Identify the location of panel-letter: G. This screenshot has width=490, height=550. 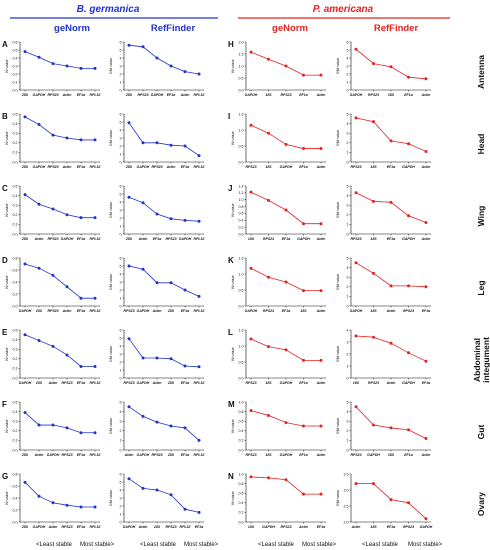
(5, 476).